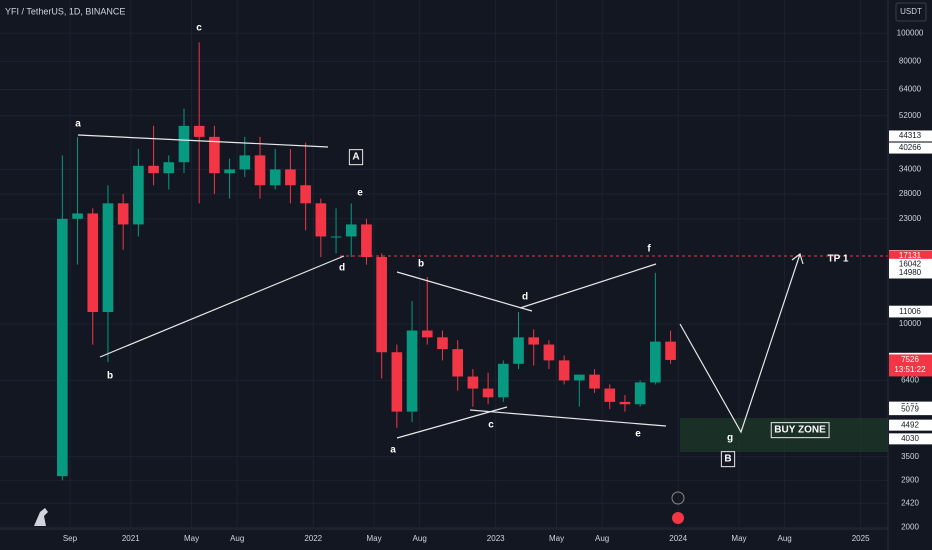 This screenshot has height=550, width=932. I want to click on wave-label: g, so click(730, 438).